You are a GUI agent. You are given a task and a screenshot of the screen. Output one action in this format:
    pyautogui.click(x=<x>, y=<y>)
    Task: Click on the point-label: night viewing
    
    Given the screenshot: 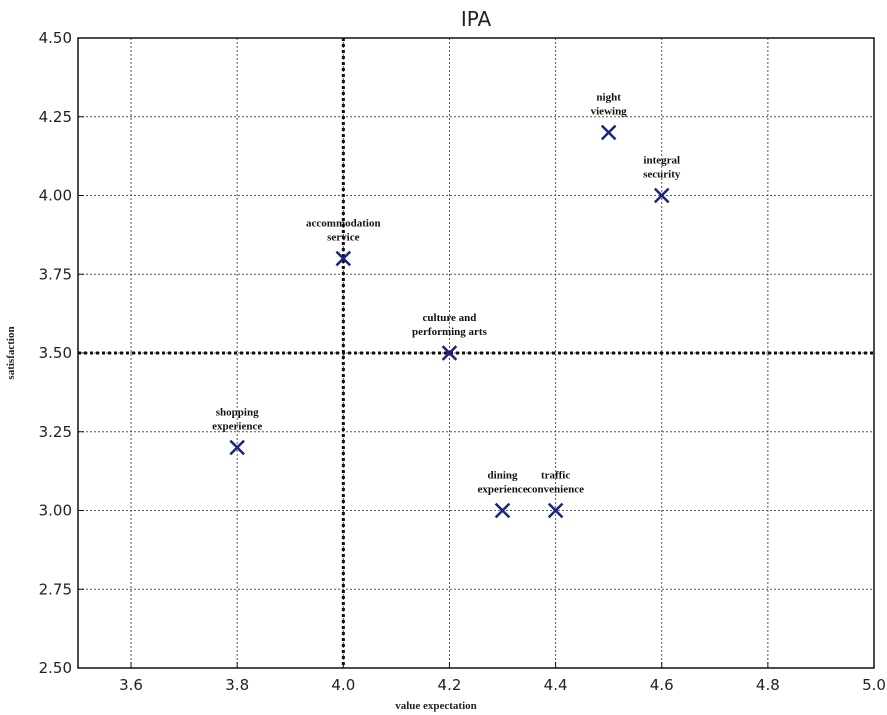 What is the action you would take?
    pyautogui.click(x=609, y=105)
    